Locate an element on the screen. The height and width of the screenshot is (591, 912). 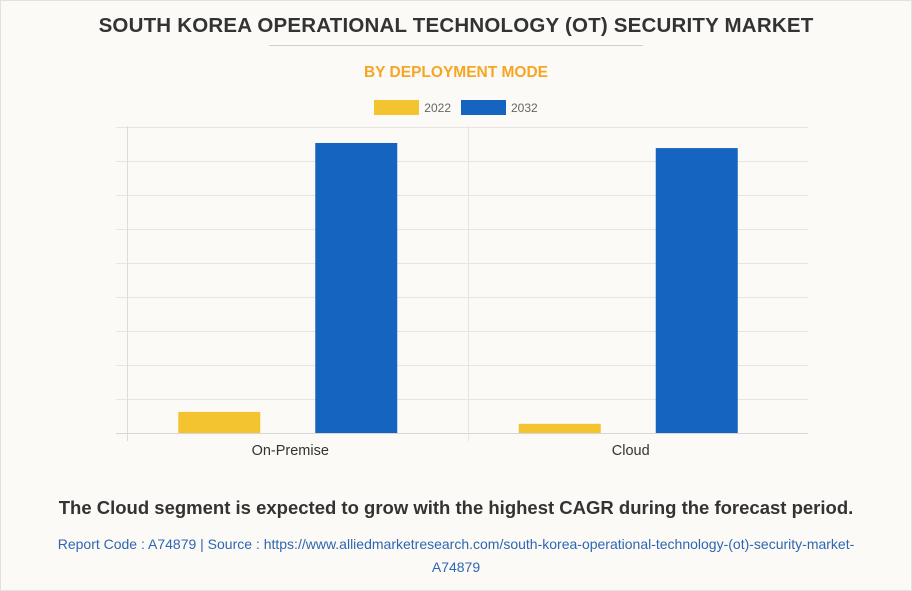
legend-item-2032: 2032 is located at coordinates (499, 107).